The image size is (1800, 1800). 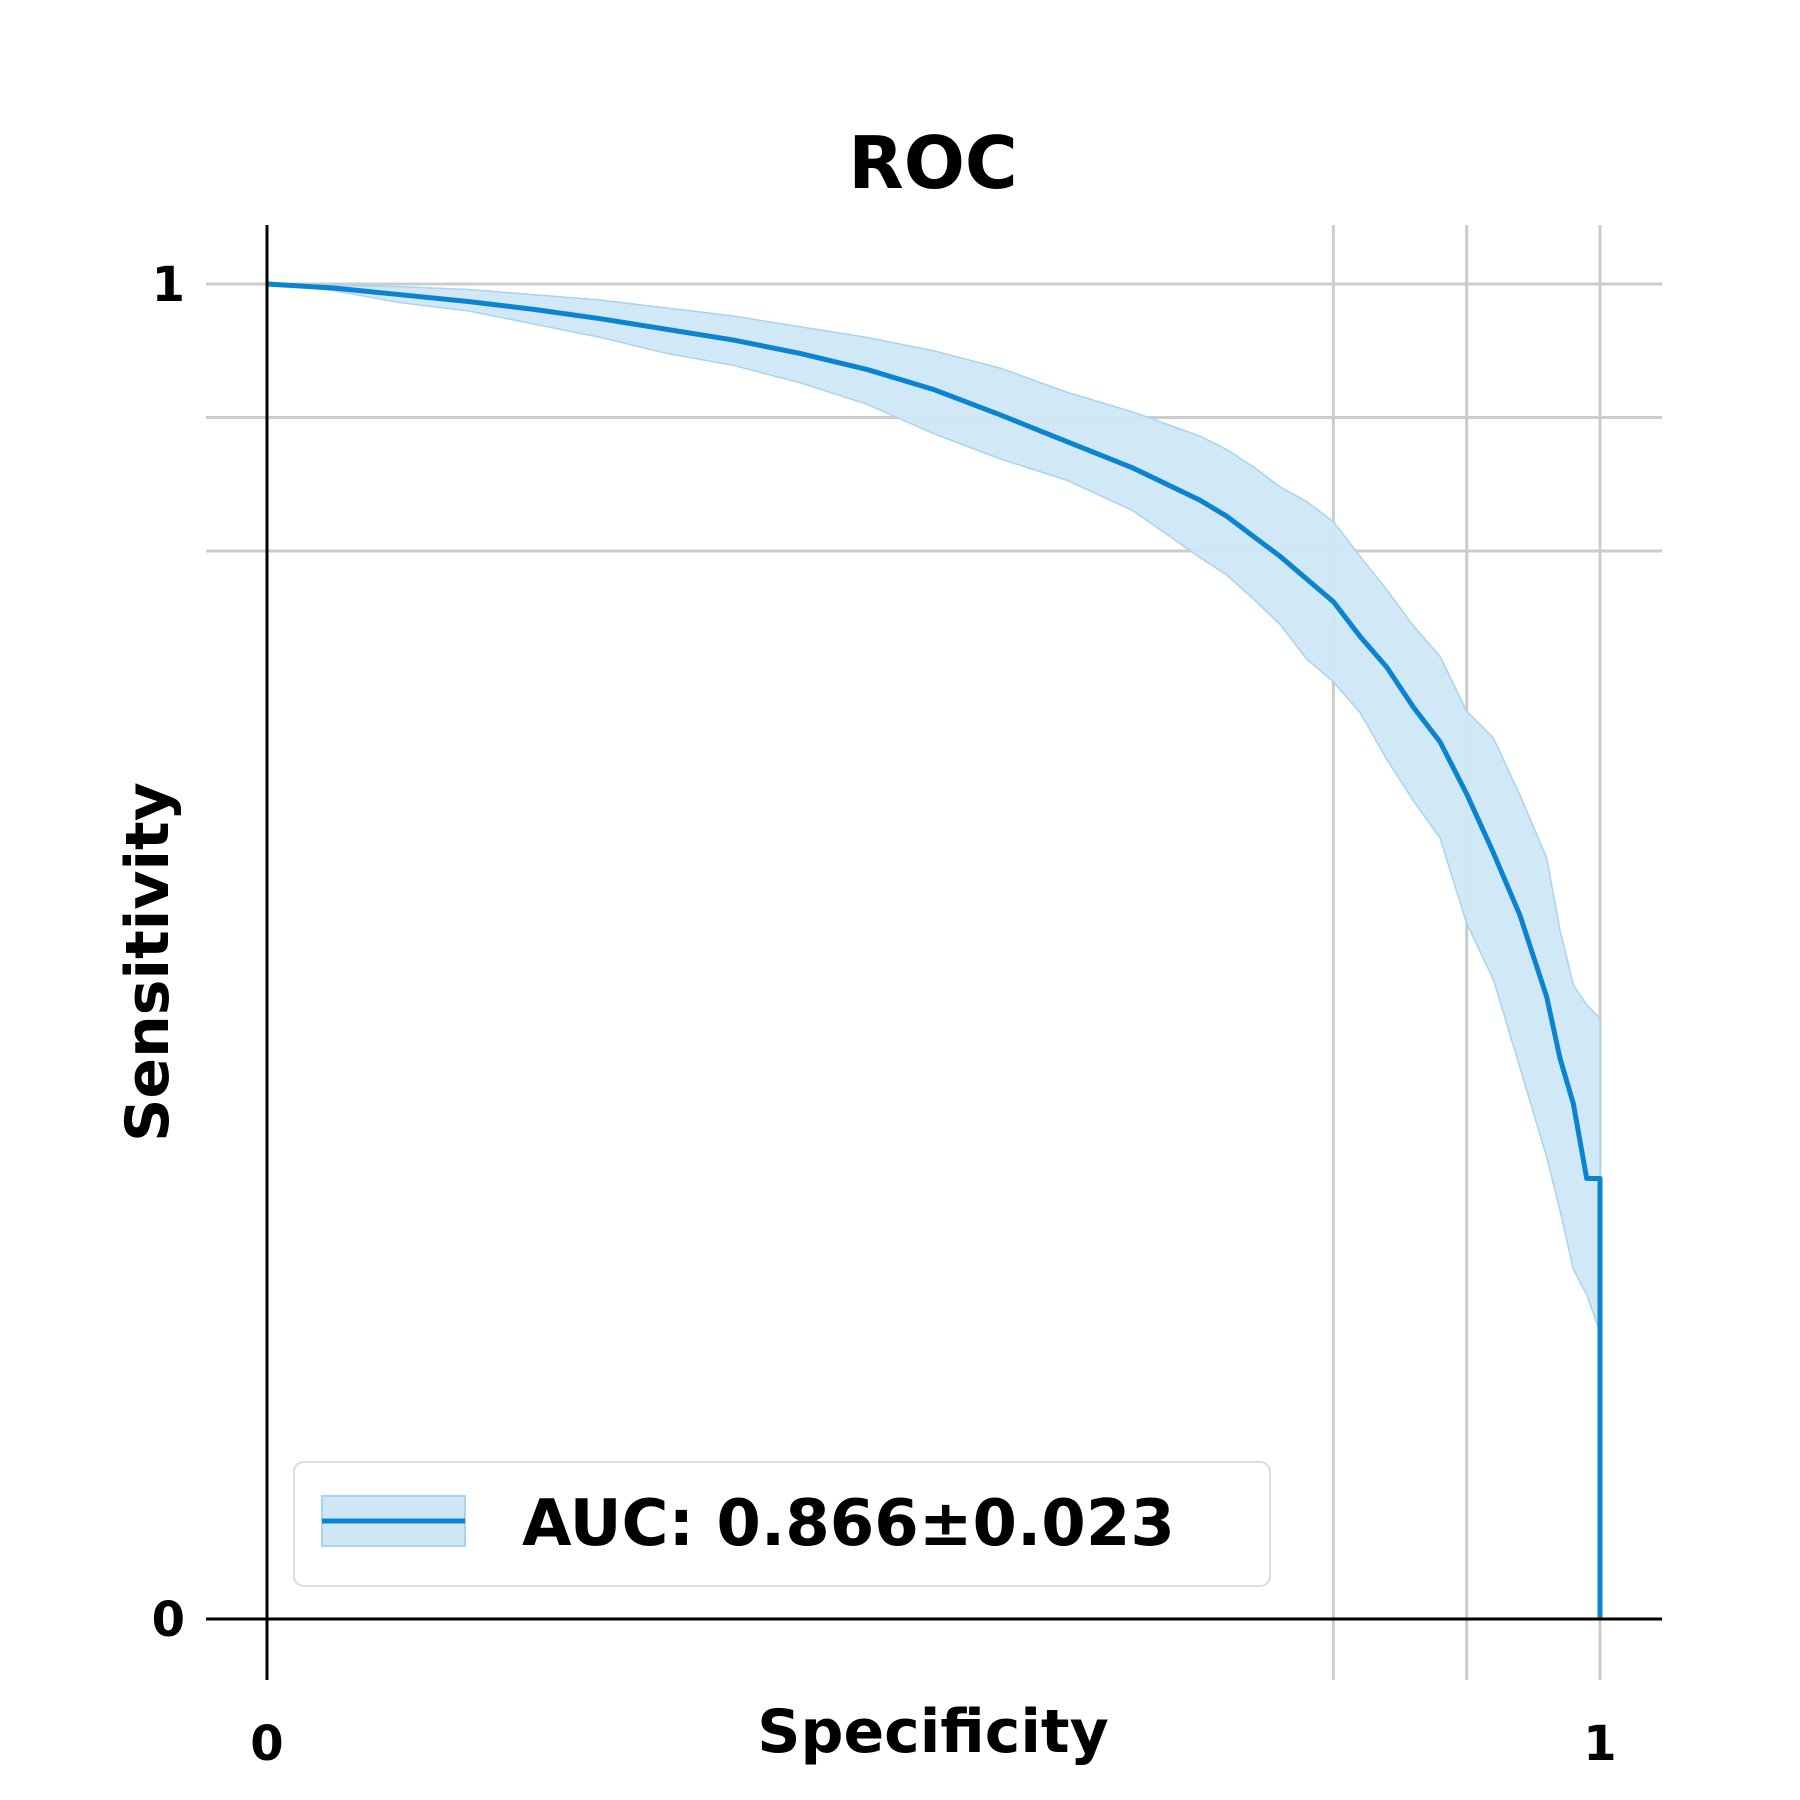 I want to click on chart-title: ROC, so click(x=933, y=163).